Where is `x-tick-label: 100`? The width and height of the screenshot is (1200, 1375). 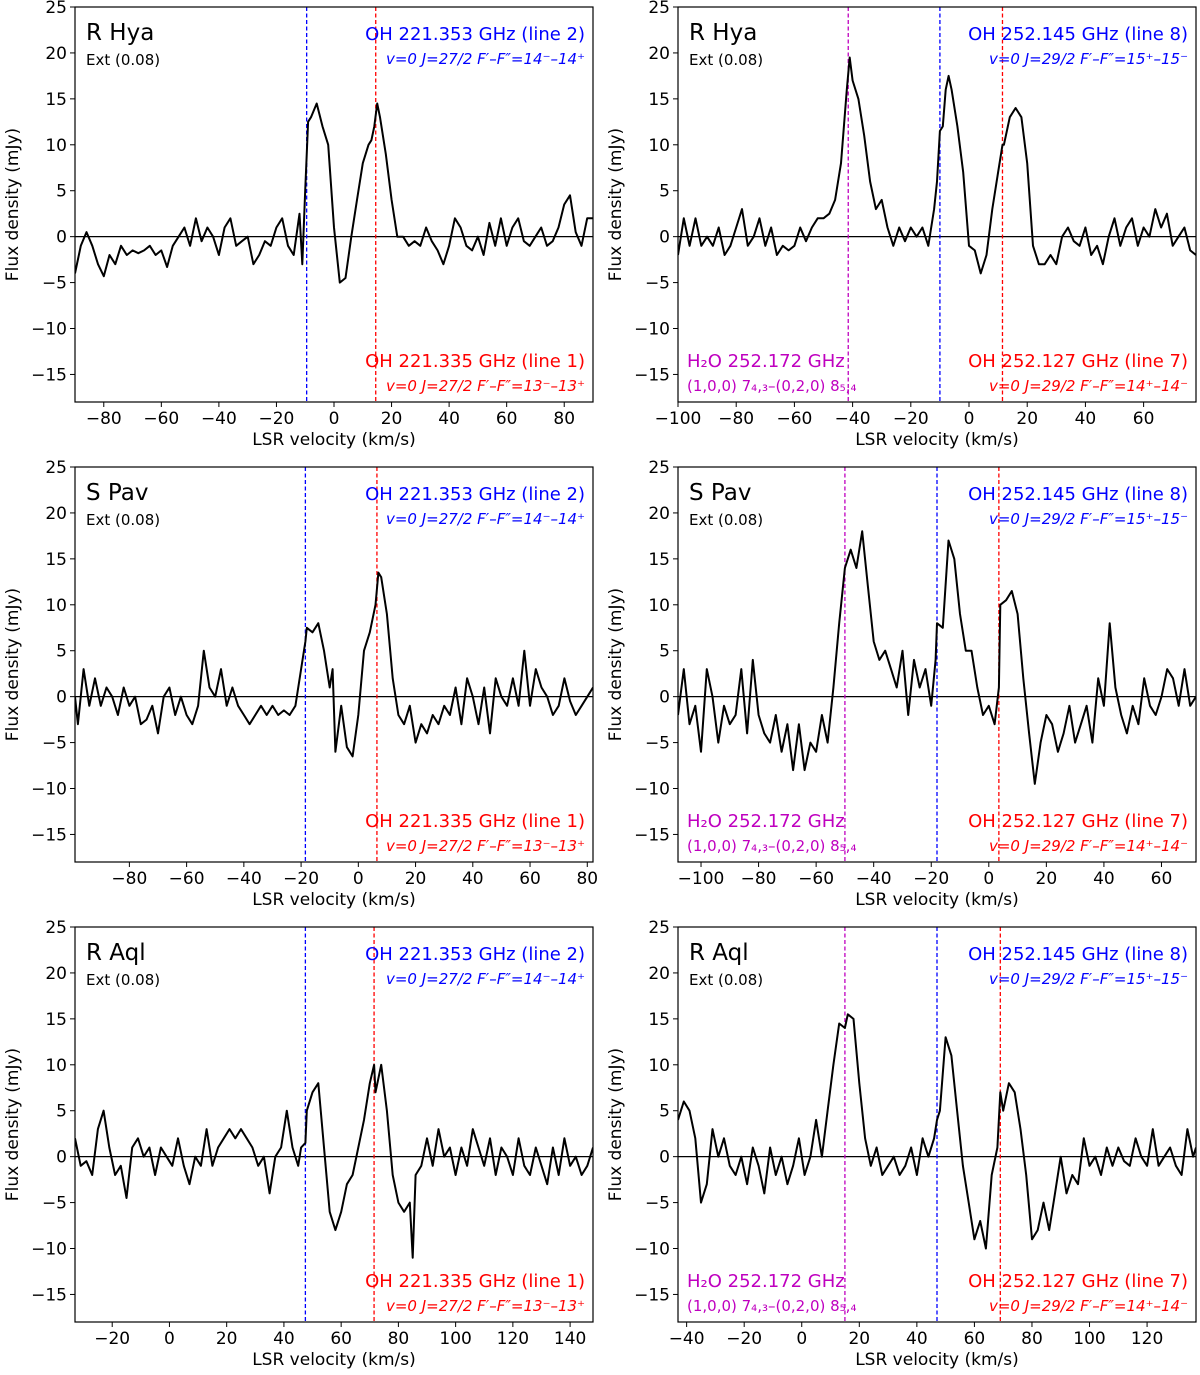
x-tick-label: 100 is located at coordinates (455, 1339).